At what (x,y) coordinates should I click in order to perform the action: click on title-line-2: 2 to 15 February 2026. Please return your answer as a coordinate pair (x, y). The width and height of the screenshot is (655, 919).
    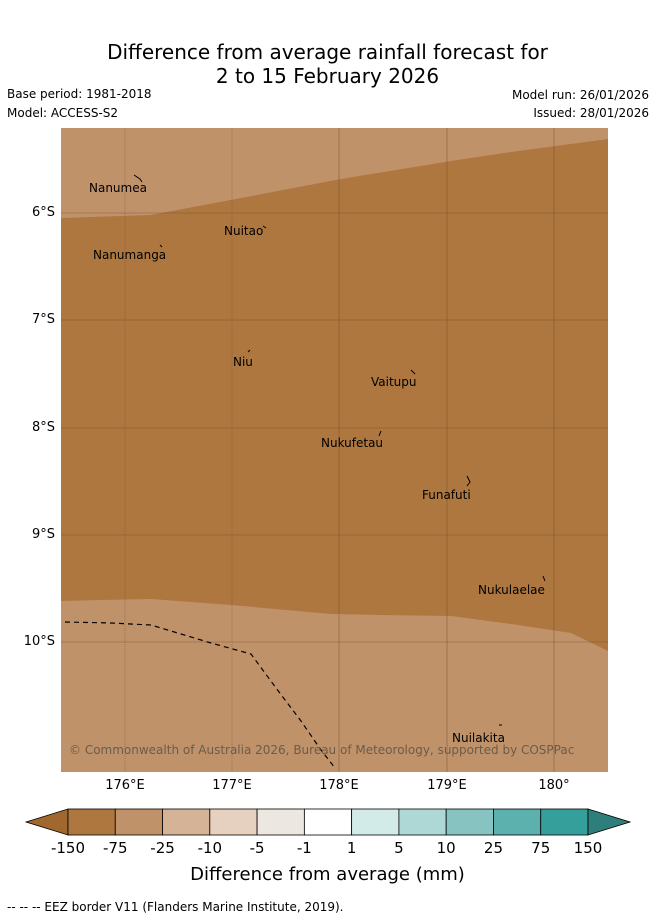
    Looking at the image, I should click on (327, 76).